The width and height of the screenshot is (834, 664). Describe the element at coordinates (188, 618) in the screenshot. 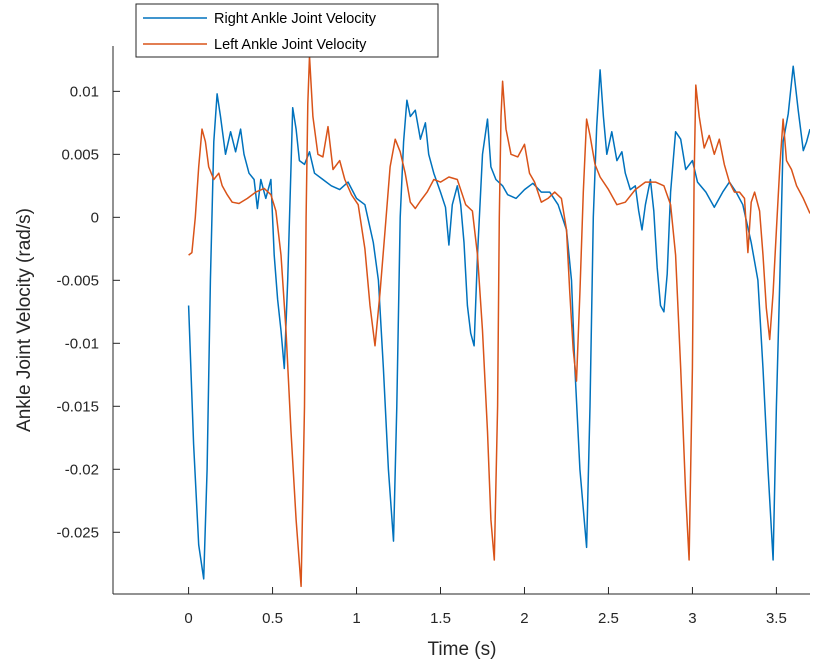

I see `x-tick-label: 0` at that location.